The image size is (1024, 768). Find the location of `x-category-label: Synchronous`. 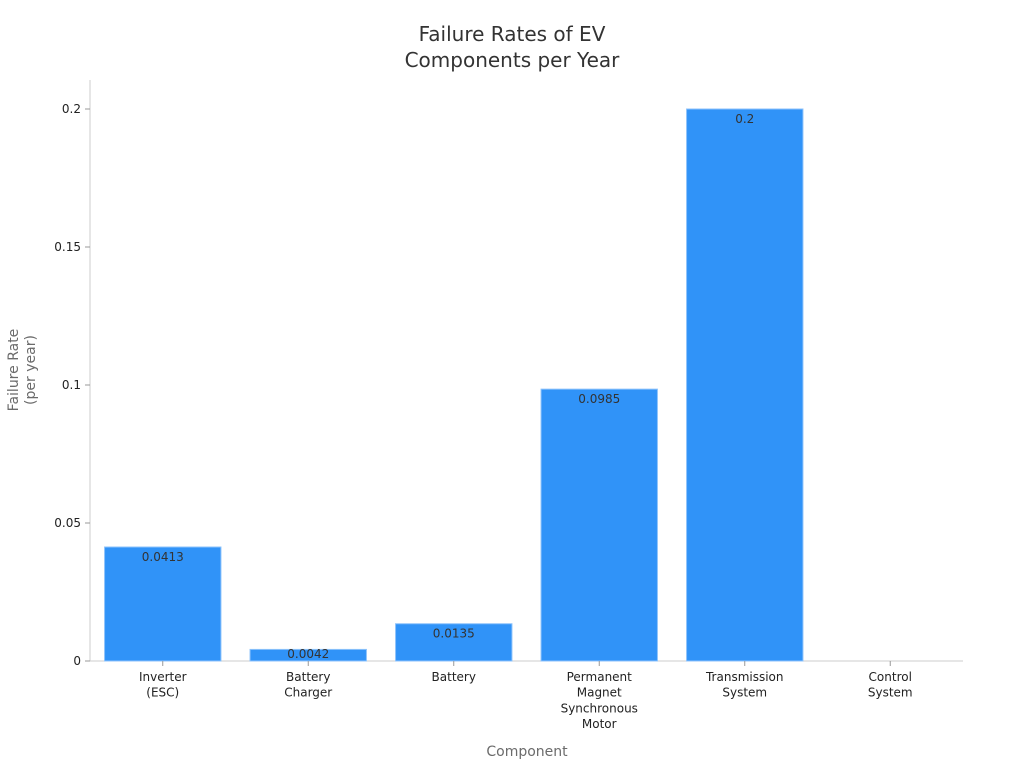

x-category-label: Synchronous is located at coordinates (599, 708).